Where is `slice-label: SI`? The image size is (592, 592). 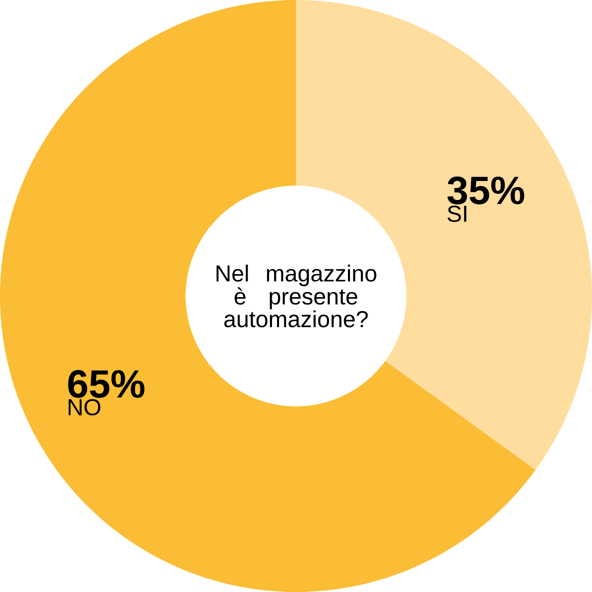 slice-label: SI is located at coordinates (457, 214).